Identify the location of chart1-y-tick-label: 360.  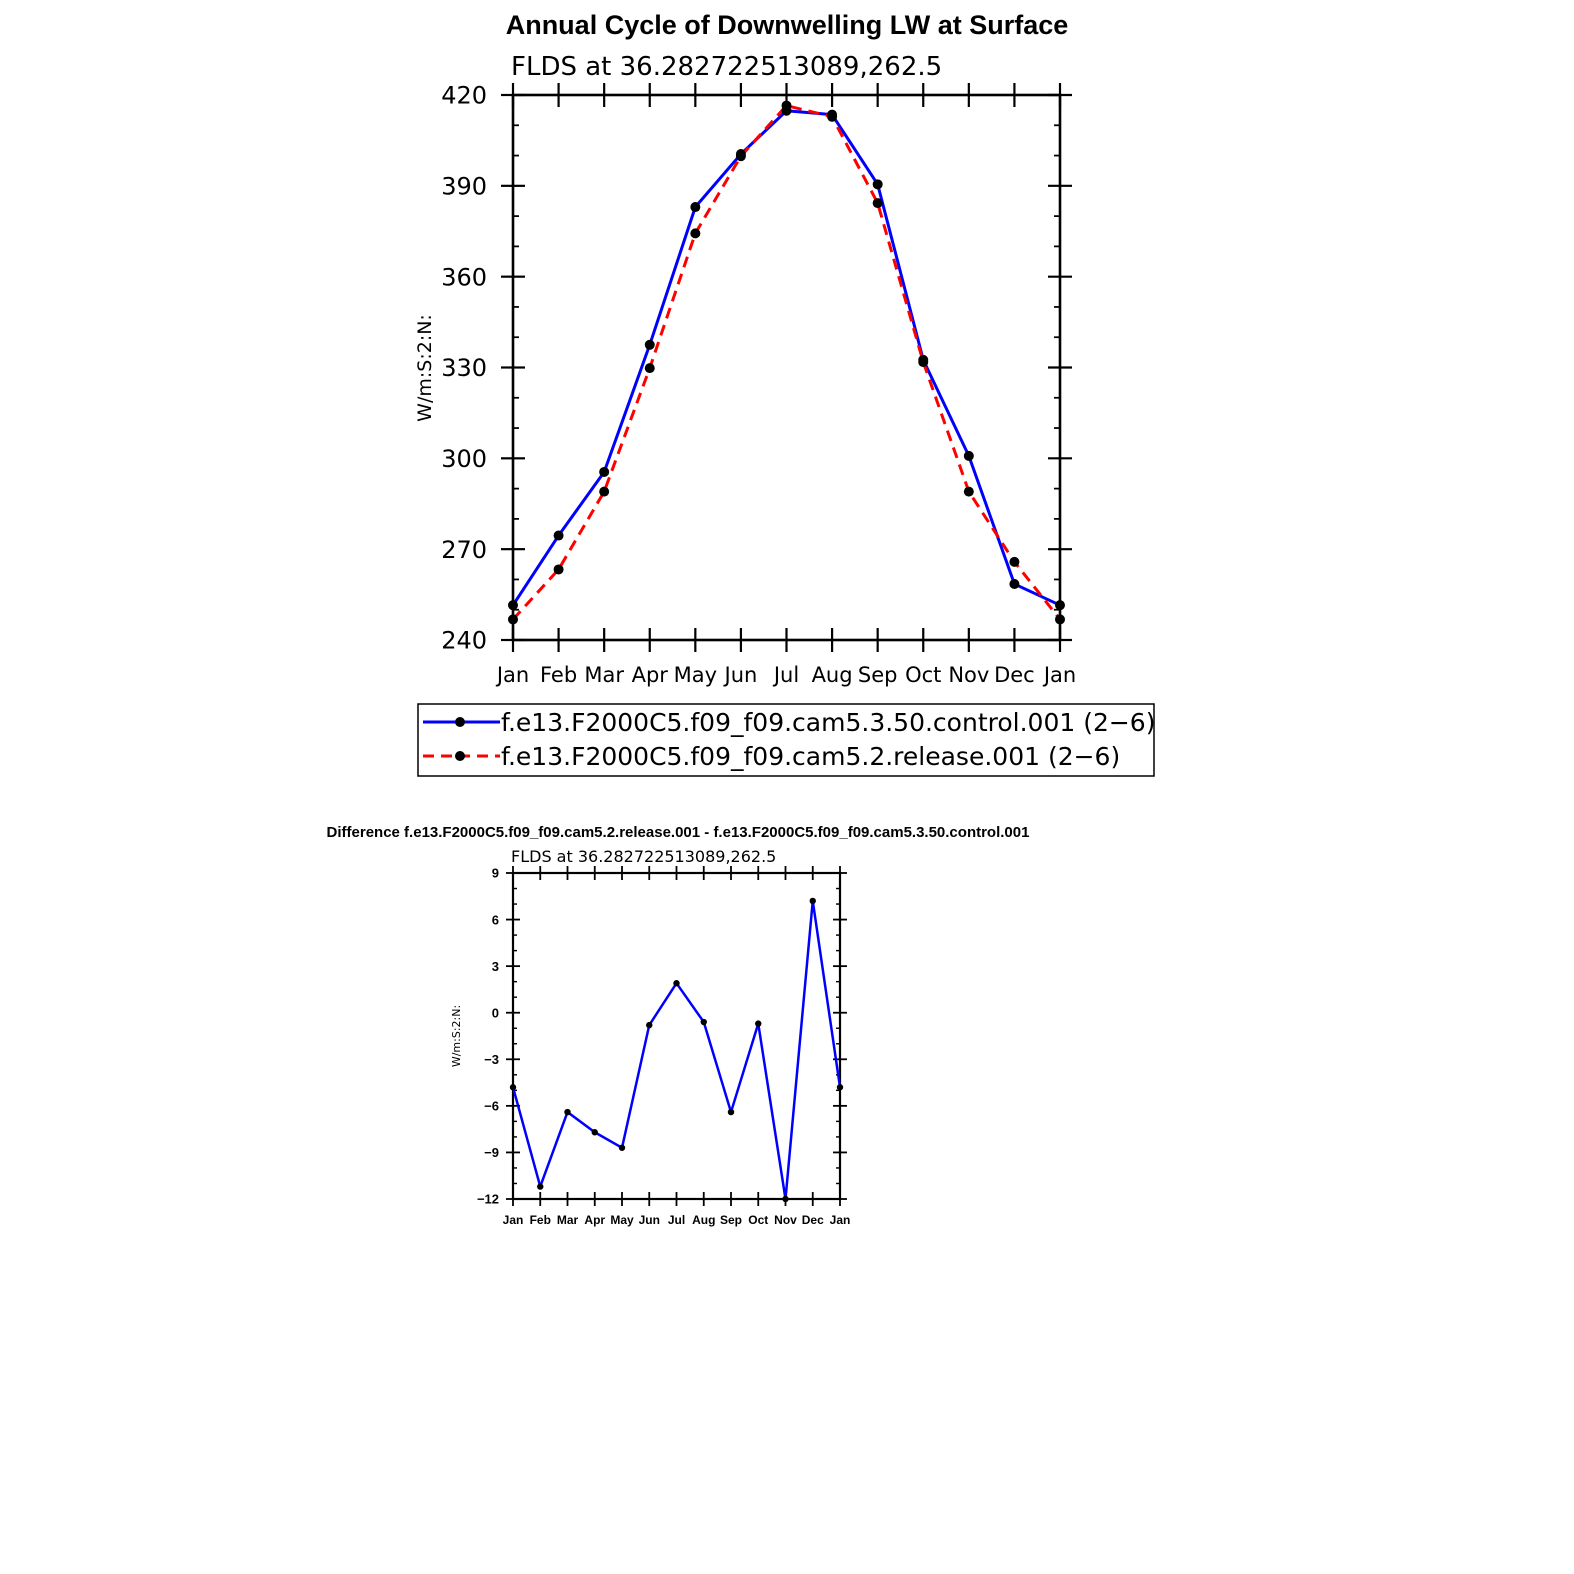
(464, 277).